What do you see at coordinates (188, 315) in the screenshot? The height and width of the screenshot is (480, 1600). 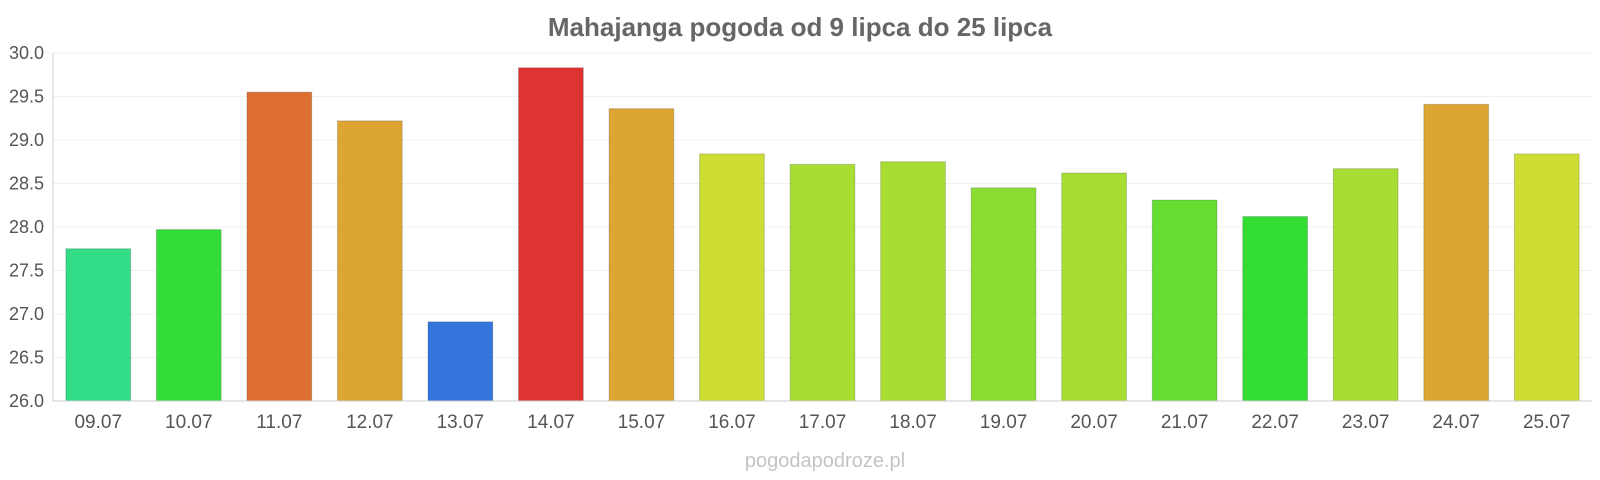 I see `bar-10.07` at bounding box center [188, 315].